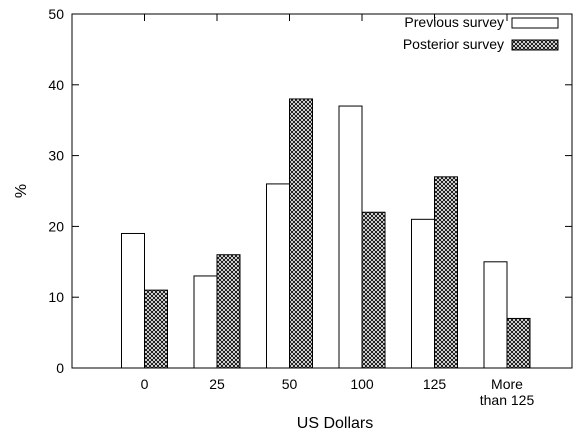  I want to click on y-tick-label: 30, so click(56, 156).